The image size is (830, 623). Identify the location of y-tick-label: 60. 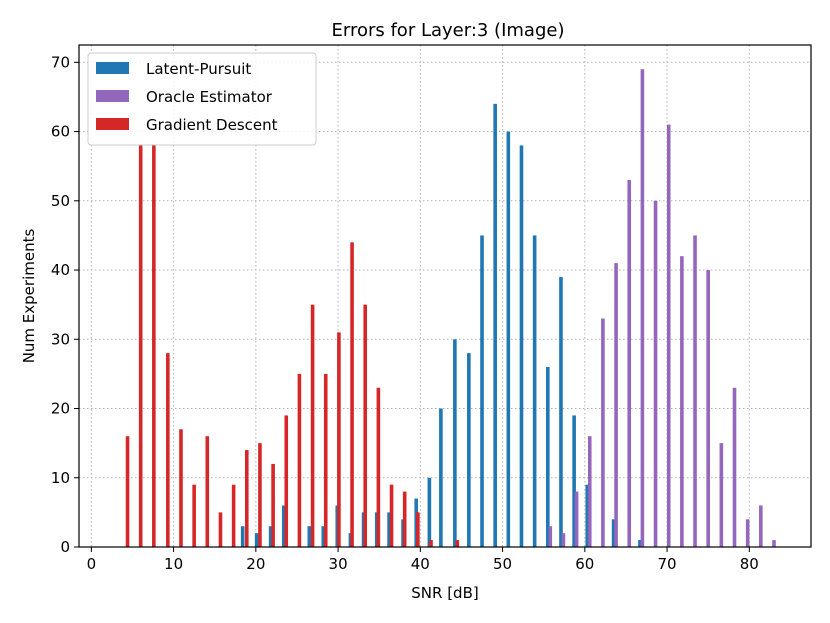
(60, 132).